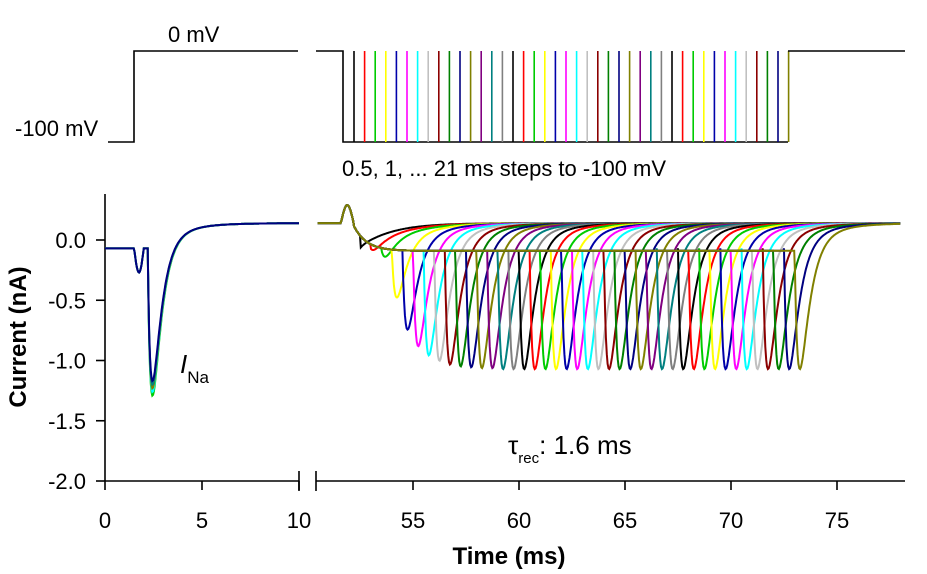 Image resolution: width=927 pixels, height=574 pixels. What do you see at coordinates (571, 96) in the screenshot?
I see `protocol-step-lines` at bounding box center [571, 96].